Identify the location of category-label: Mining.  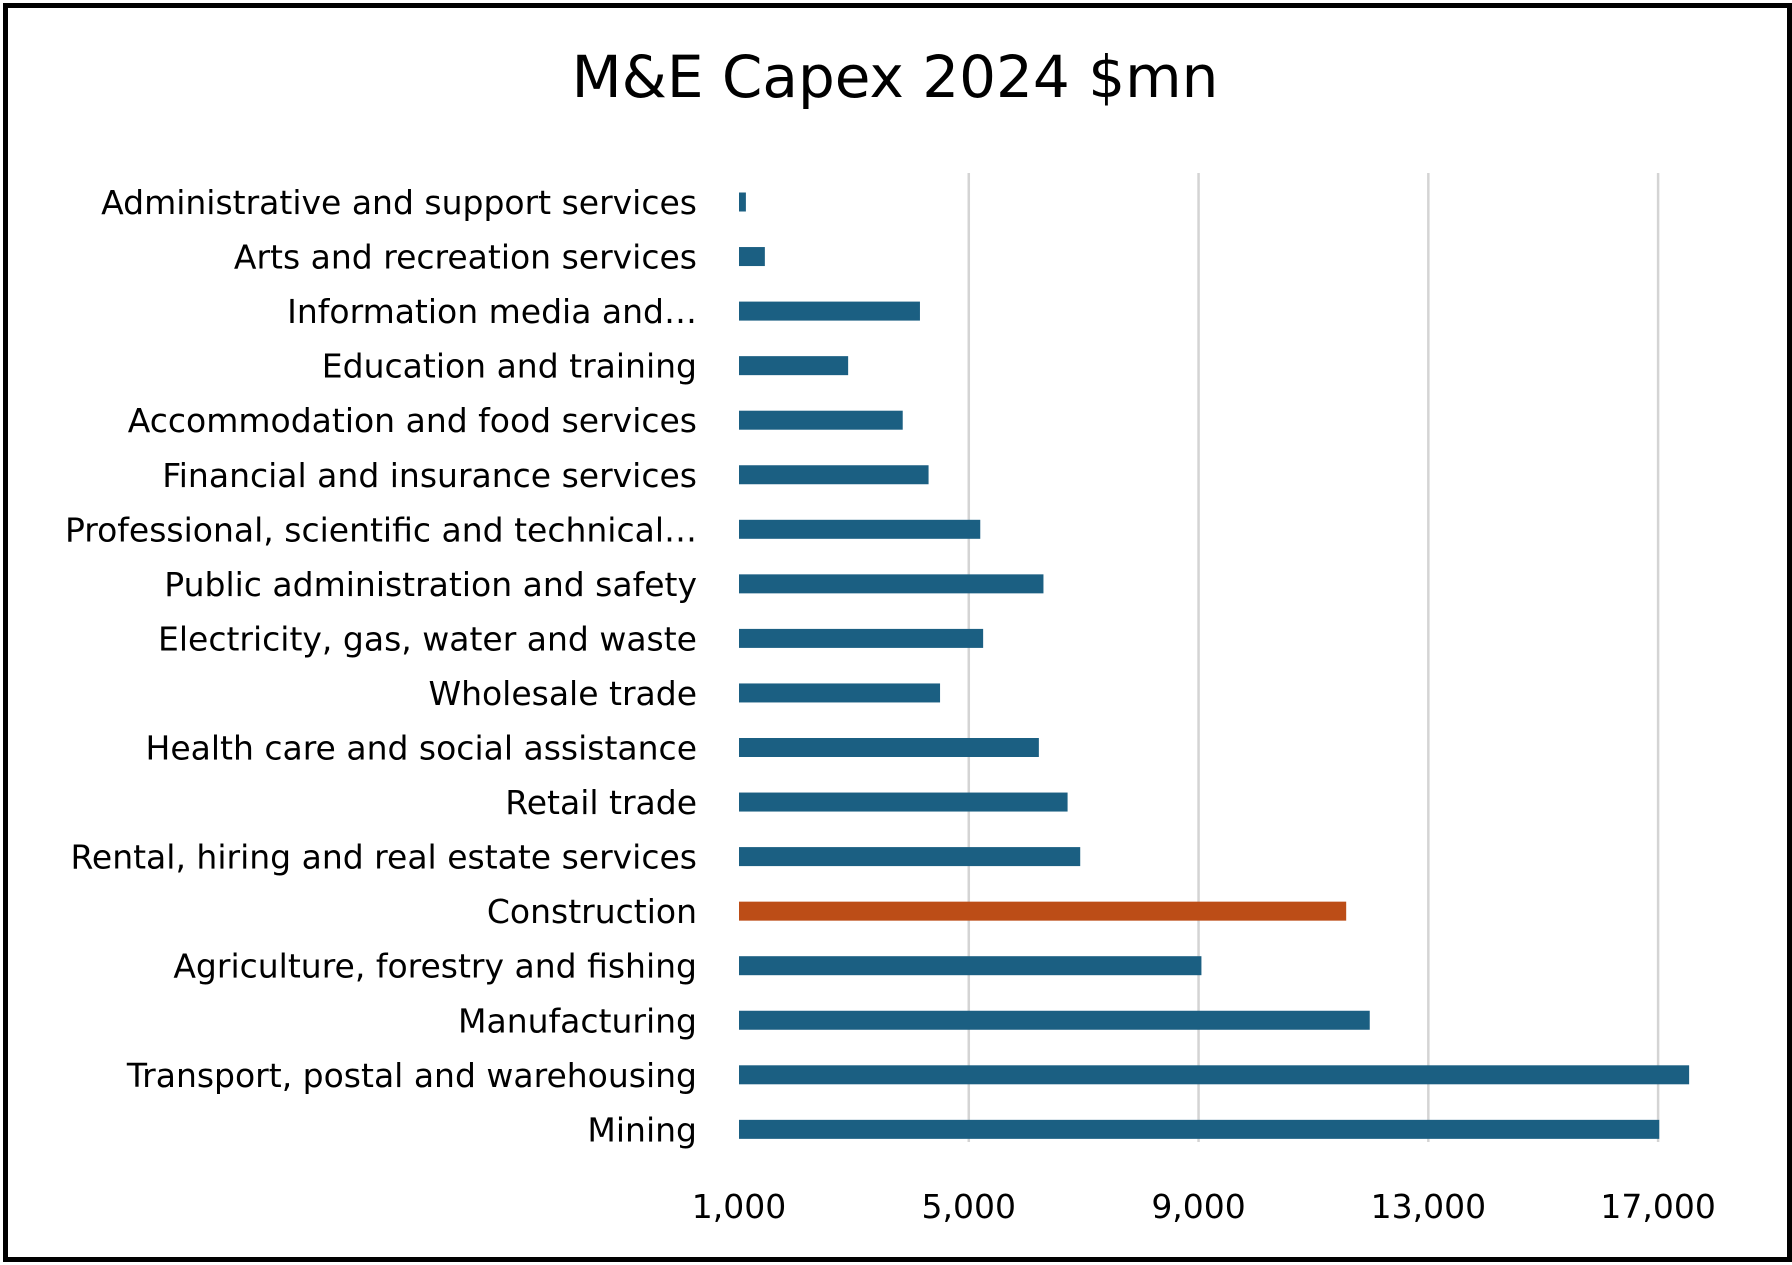
(642, 1129).